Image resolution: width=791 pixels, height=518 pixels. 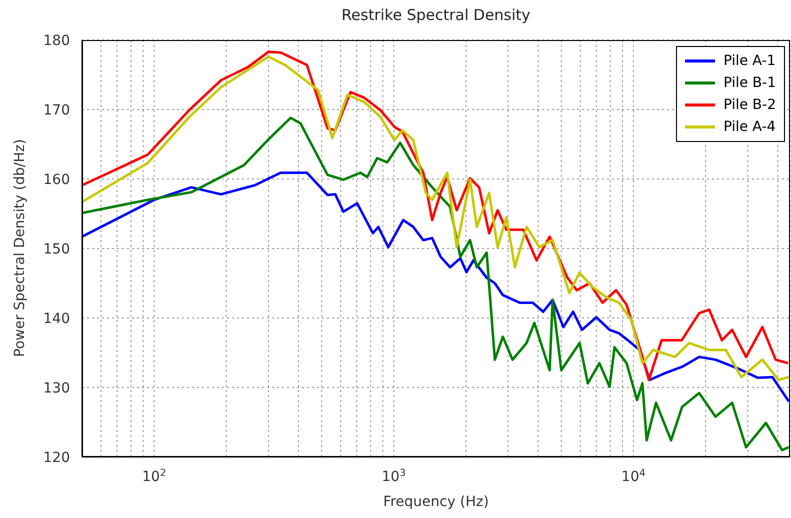 I want to click on y-tick-label: 170, so click(x=56, y=110).